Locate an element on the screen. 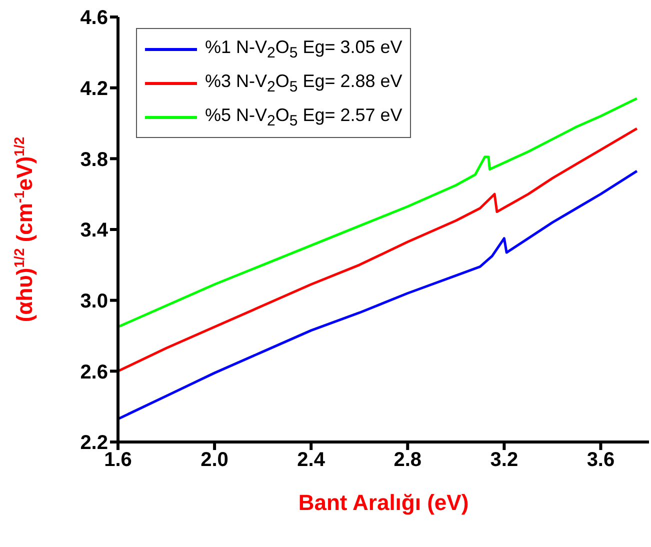 The width and height of the screenshot is (651, 547). legend-label: %5 N-V$_{2}$O$_{5}$ Eg= 2.57 eV is located at coordinates (303, 117).